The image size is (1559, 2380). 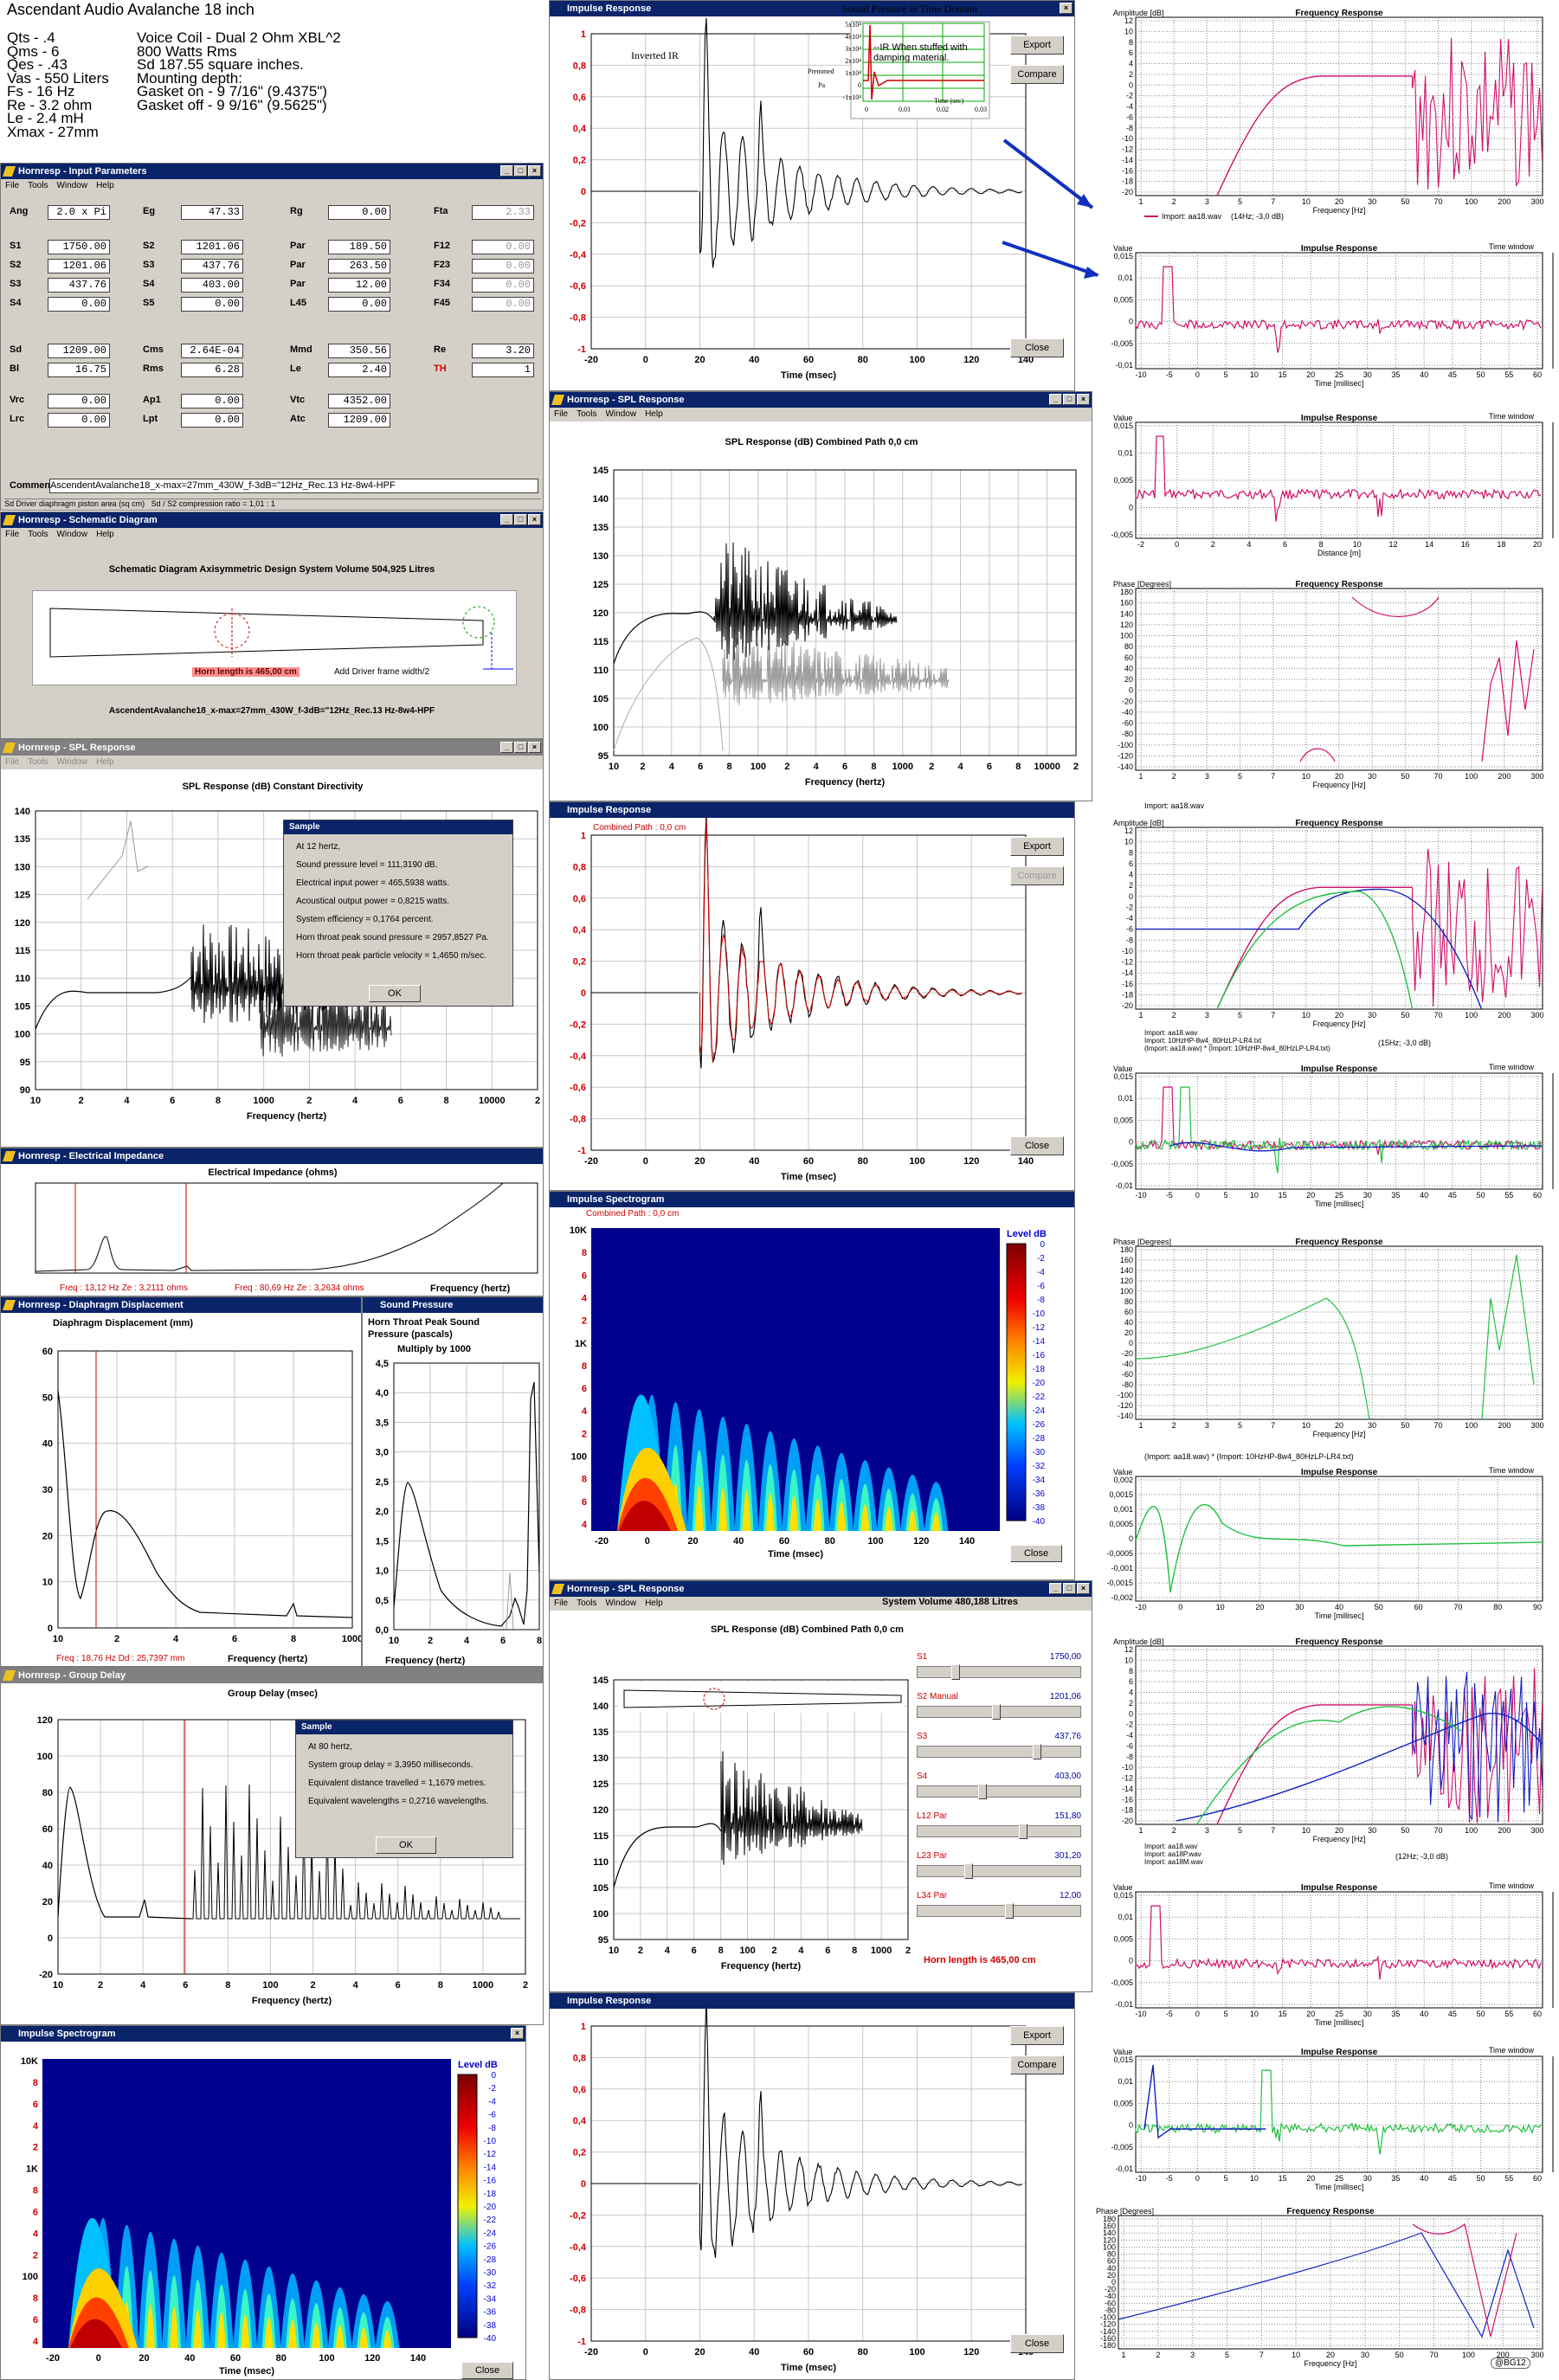 What do you see at coordinates (359, 370) in the screenshot?
I see `param-field-le: 2.40` at bounding box center [359, 370].